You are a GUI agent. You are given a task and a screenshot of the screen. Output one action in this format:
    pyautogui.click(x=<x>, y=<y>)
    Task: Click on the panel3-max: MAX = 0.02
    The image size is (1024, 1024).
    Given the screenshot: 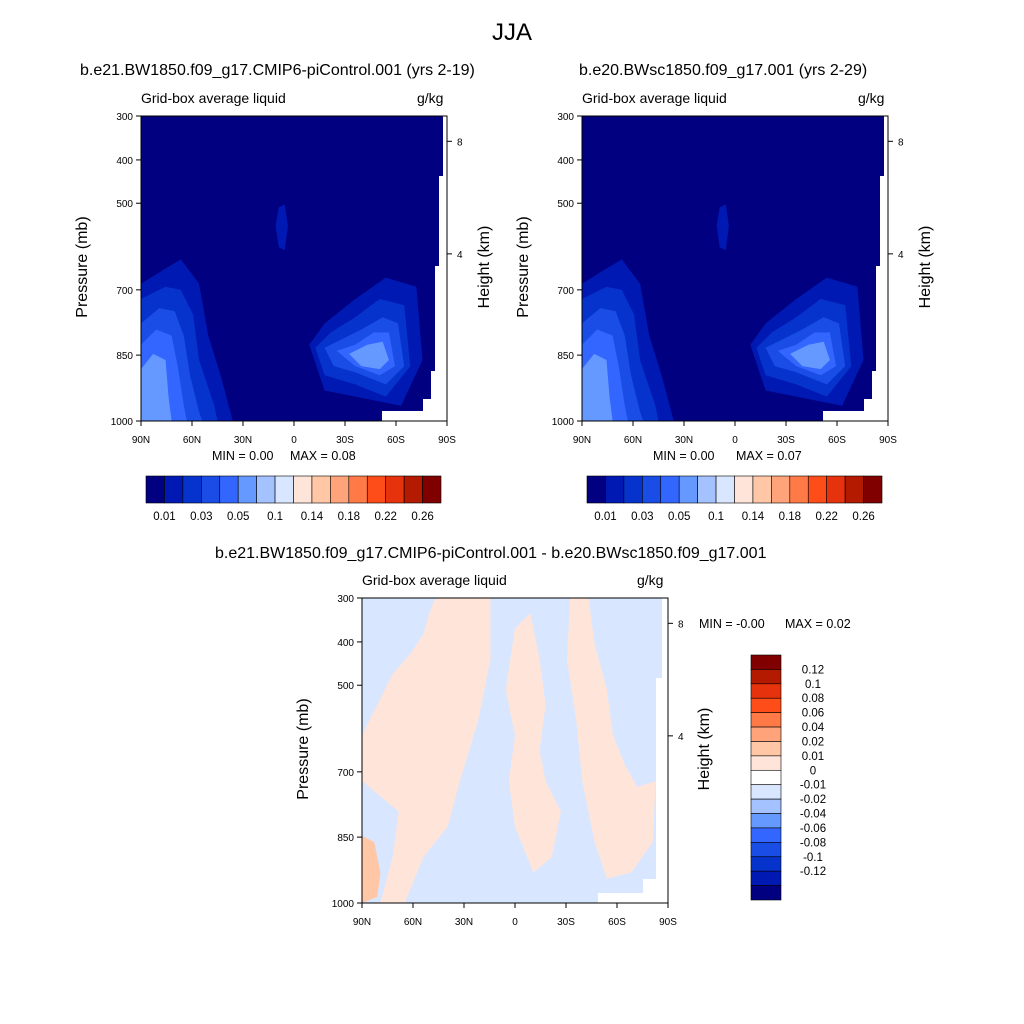 What is the action you would take?
    pyautogui.click(x=818, y=624)
    